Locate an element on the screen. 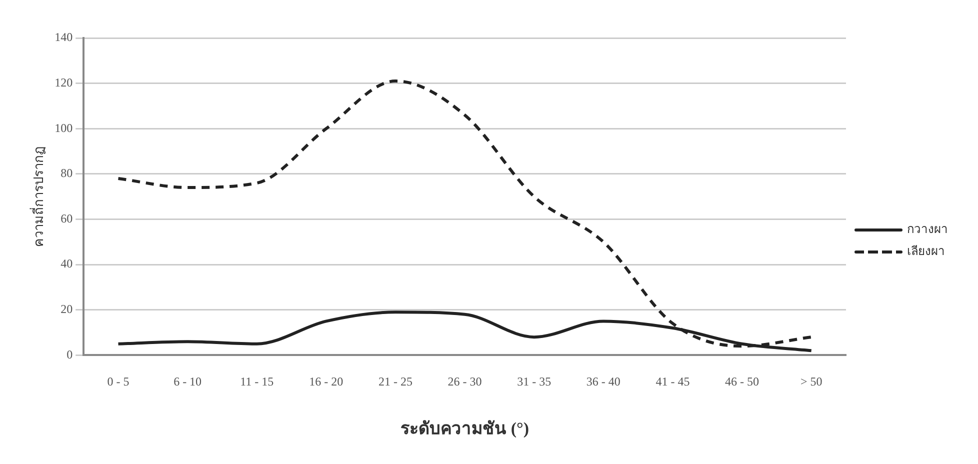  x-tick-label: > 50 is located at coordinates (811, 381).